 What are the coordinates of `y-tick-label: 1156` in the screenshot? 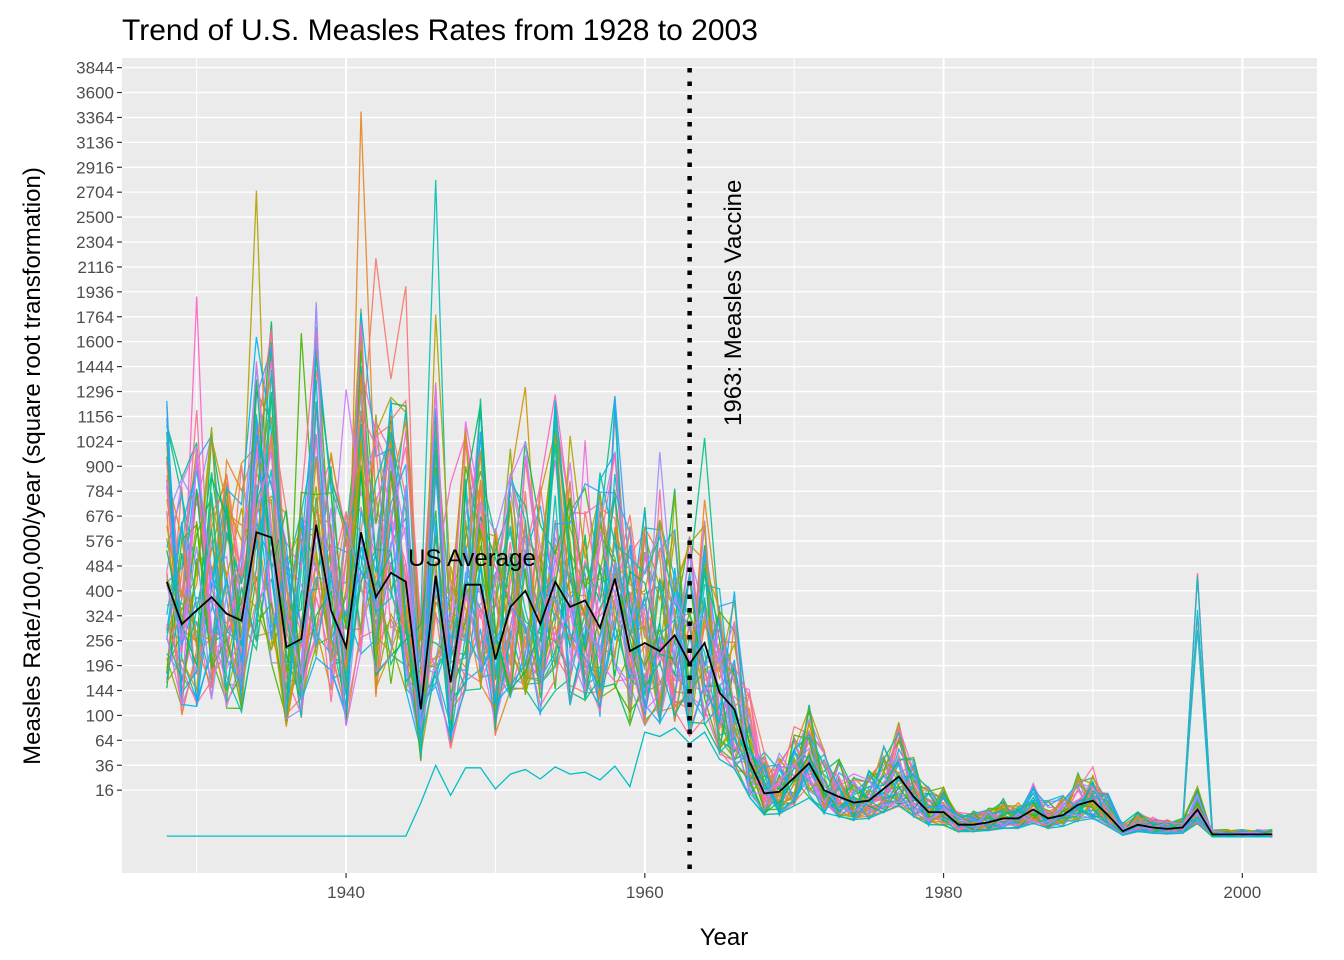 It's located at (95, 416).